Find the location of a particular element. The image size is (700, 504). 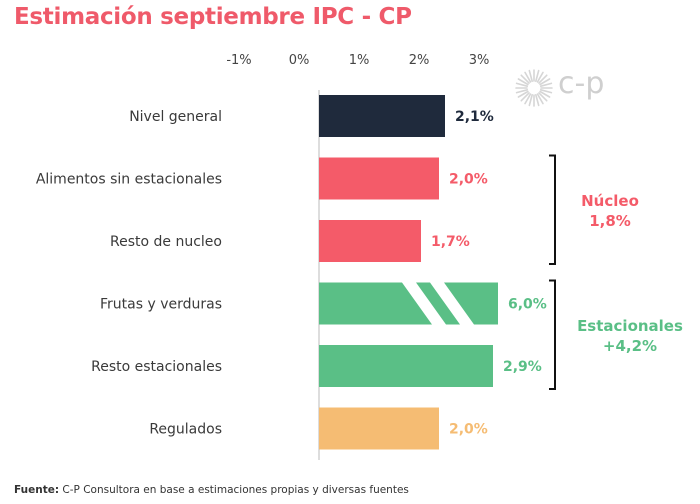

group-label: Núcleo is located at coordinates (610, 201).